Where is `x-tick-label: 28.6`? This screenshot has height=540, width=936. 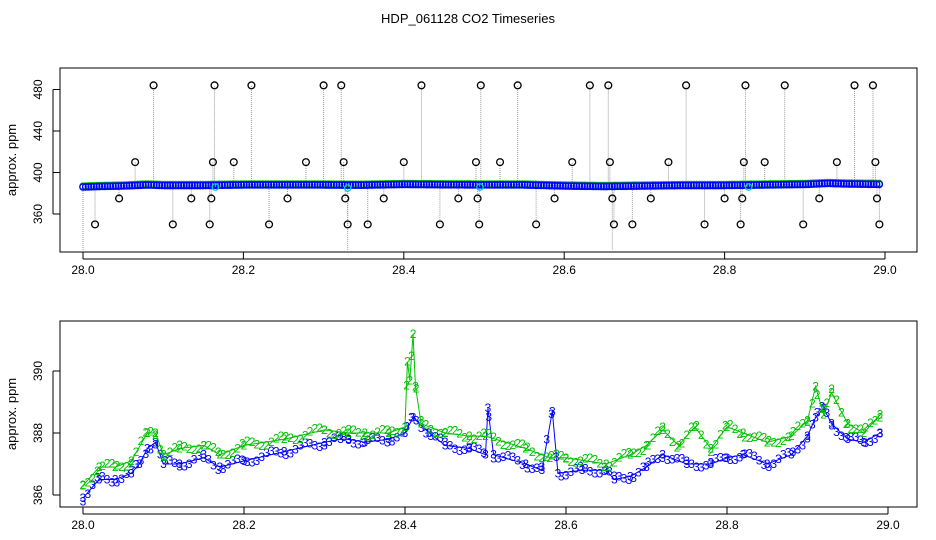 x-tick-label: 28.6 is located at coordinates (566, 525).